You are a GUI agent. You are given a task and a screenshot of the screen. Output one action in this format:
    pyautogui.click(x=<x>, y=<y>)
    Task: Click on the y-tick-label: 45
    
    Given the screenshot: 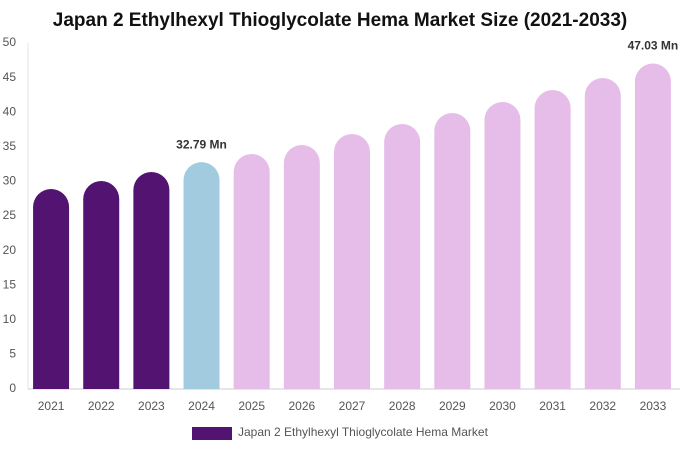 What is the action you would take?
    pyautogui.click(x=10, y=77)
    